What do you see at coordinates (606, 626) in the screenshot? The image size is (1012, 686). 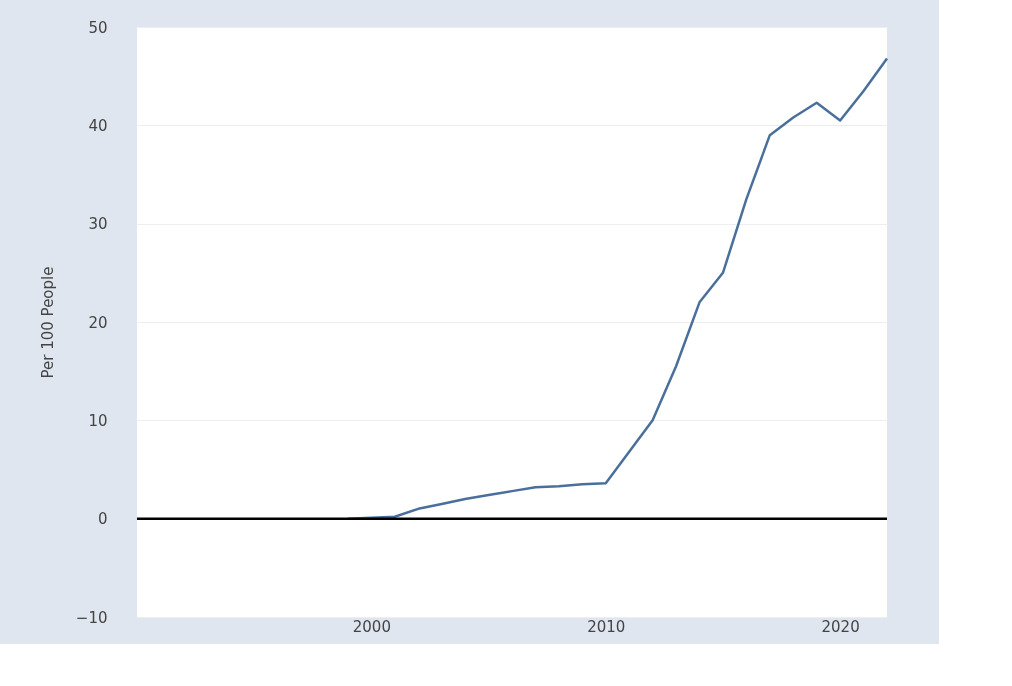 I see `x-tick-label: 2010` at bounding box center [606, 626].